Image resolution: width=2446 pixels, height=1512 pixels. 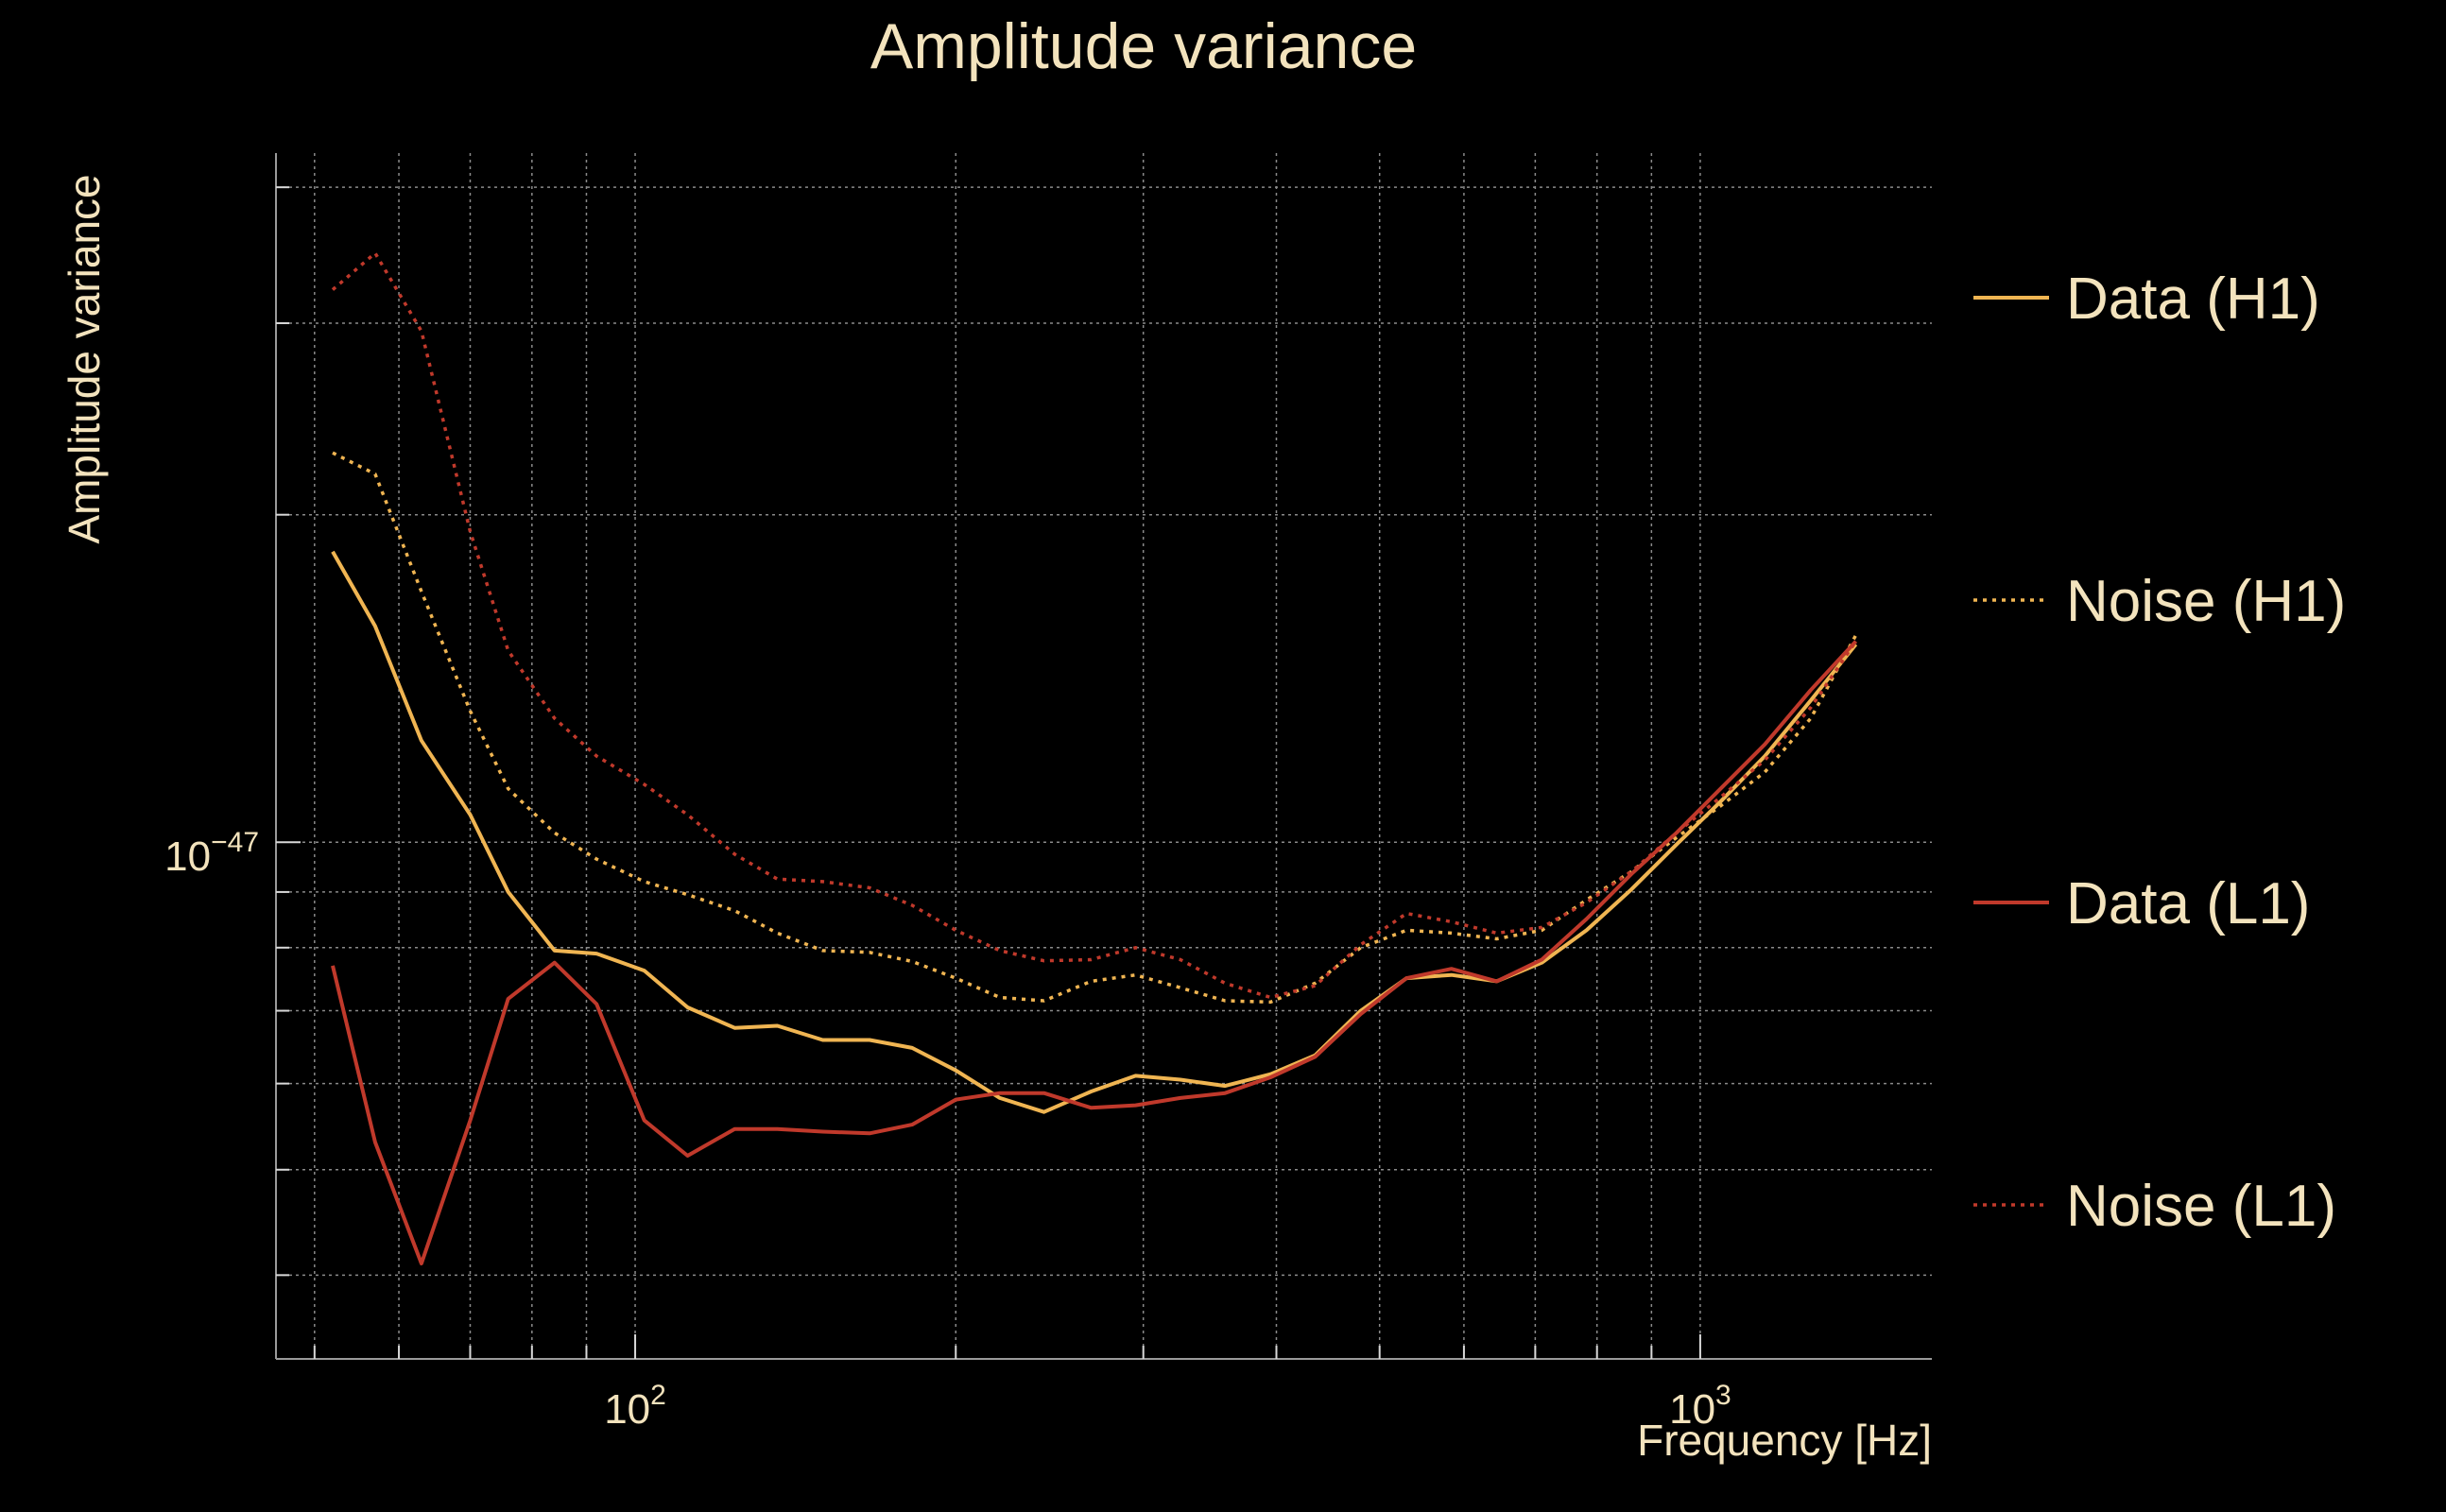 I want to click on x-tick-label: 10², so click(x=635, y=1406).